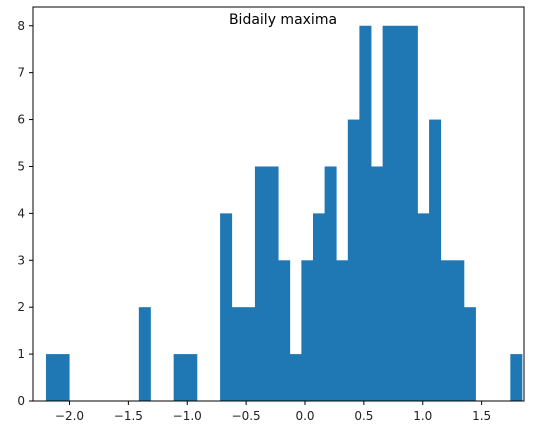 The image size is (534, 435). I want to click on y-tick-label: 8, so click(21, 26).